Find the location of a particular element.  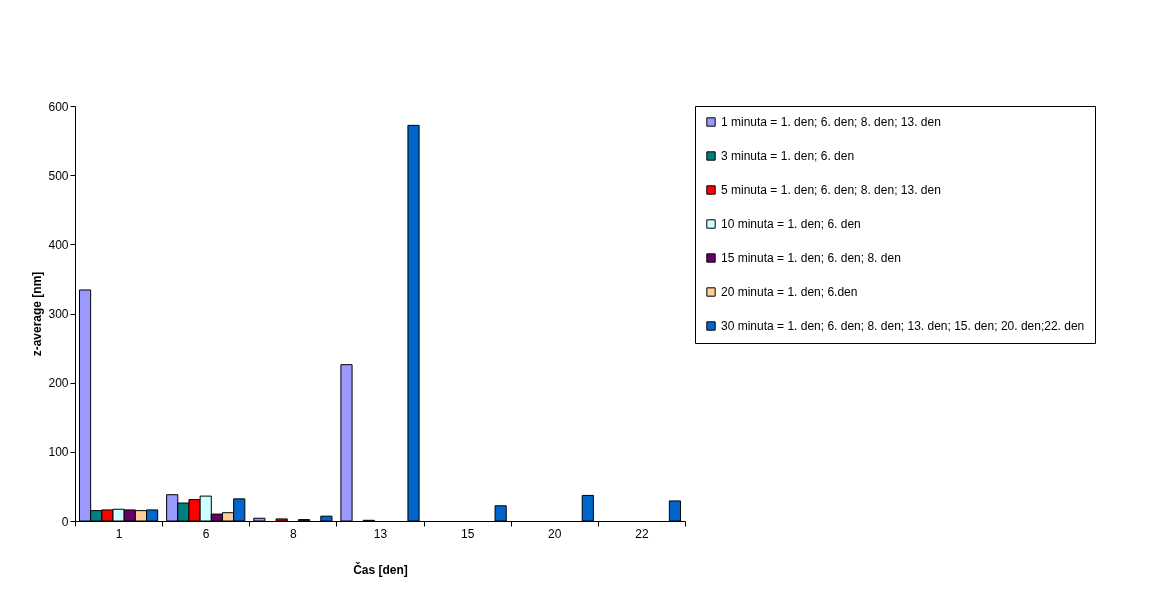

y-tick-label: 300 is located at coordinates (58, 314).